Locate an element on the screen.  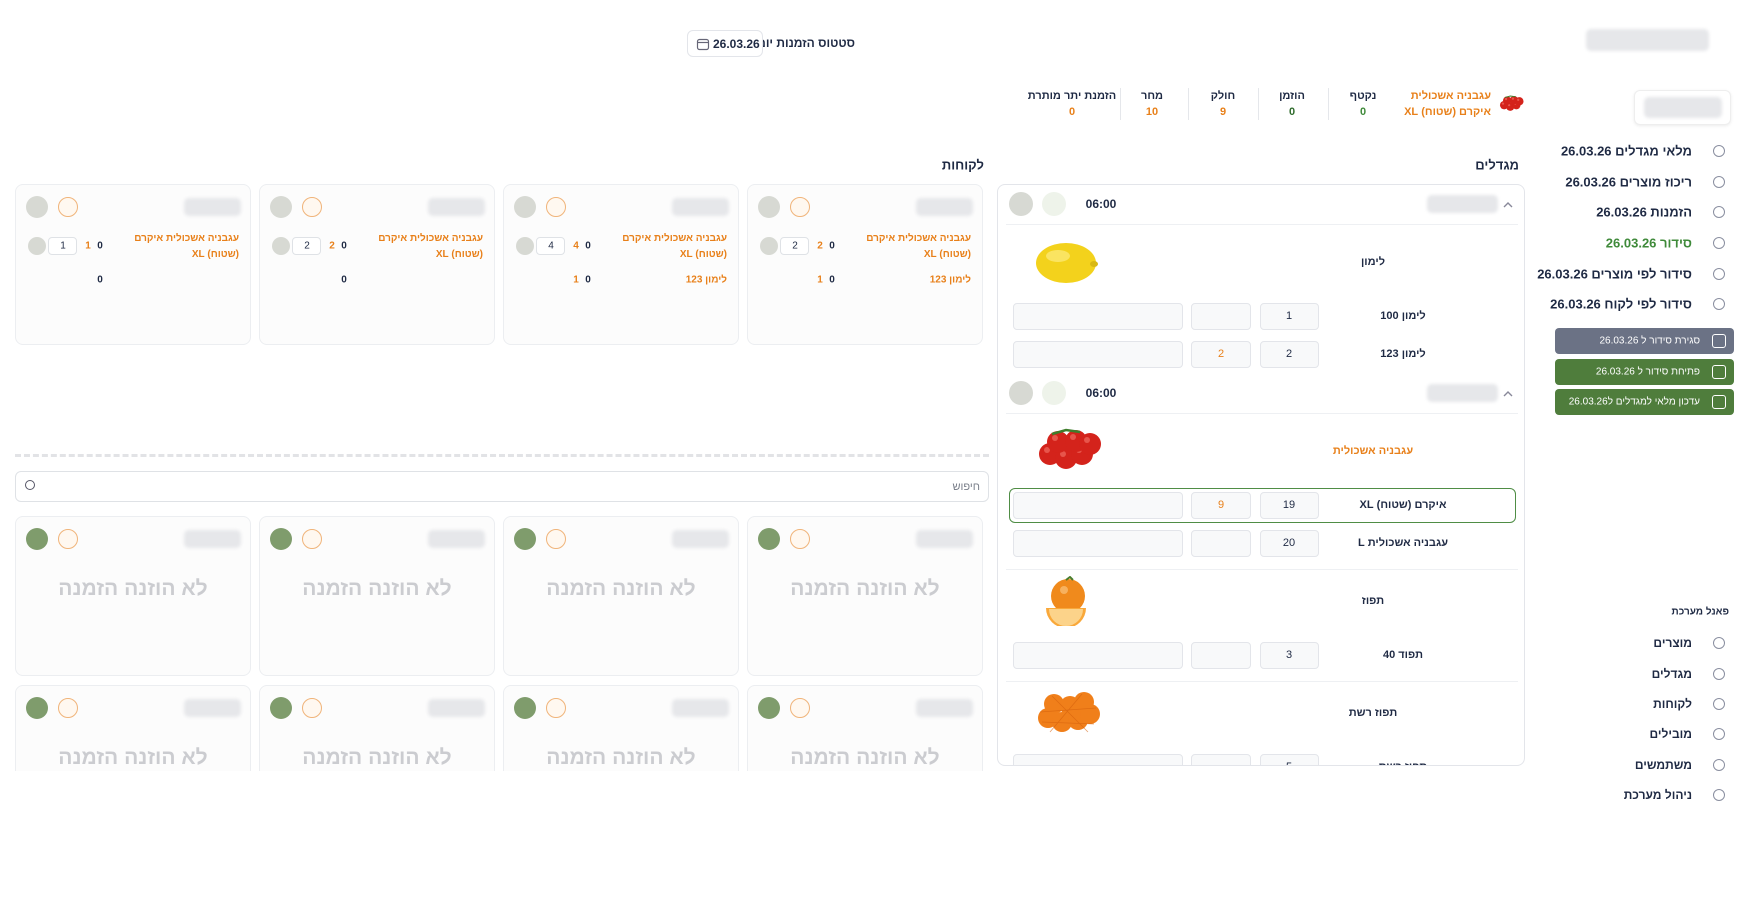
row-name: איקרם (שטוח) XL is located at coordinates (1403, 505).